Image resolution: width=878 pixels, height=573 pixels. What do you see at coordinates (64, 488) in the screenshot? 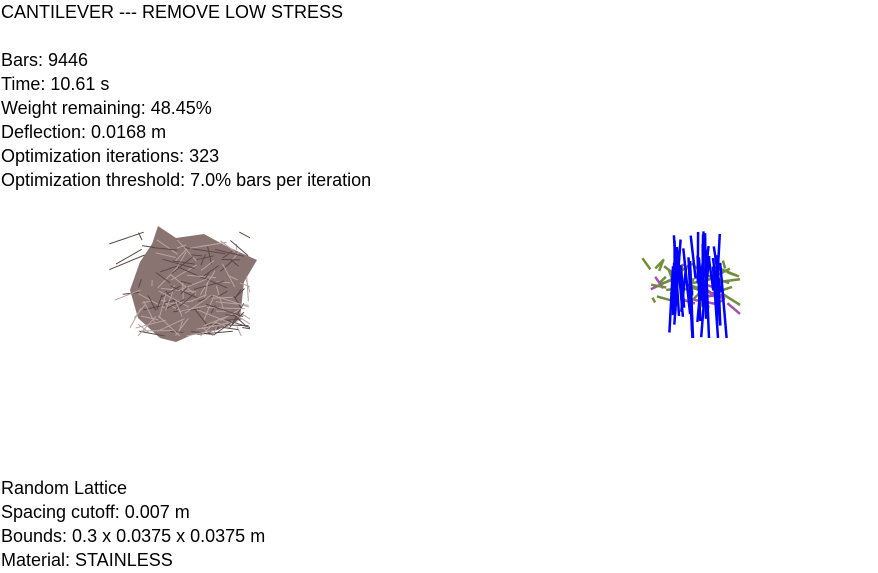
I see `lattice-type: Random Lattice` at bounding box center [64, 488].